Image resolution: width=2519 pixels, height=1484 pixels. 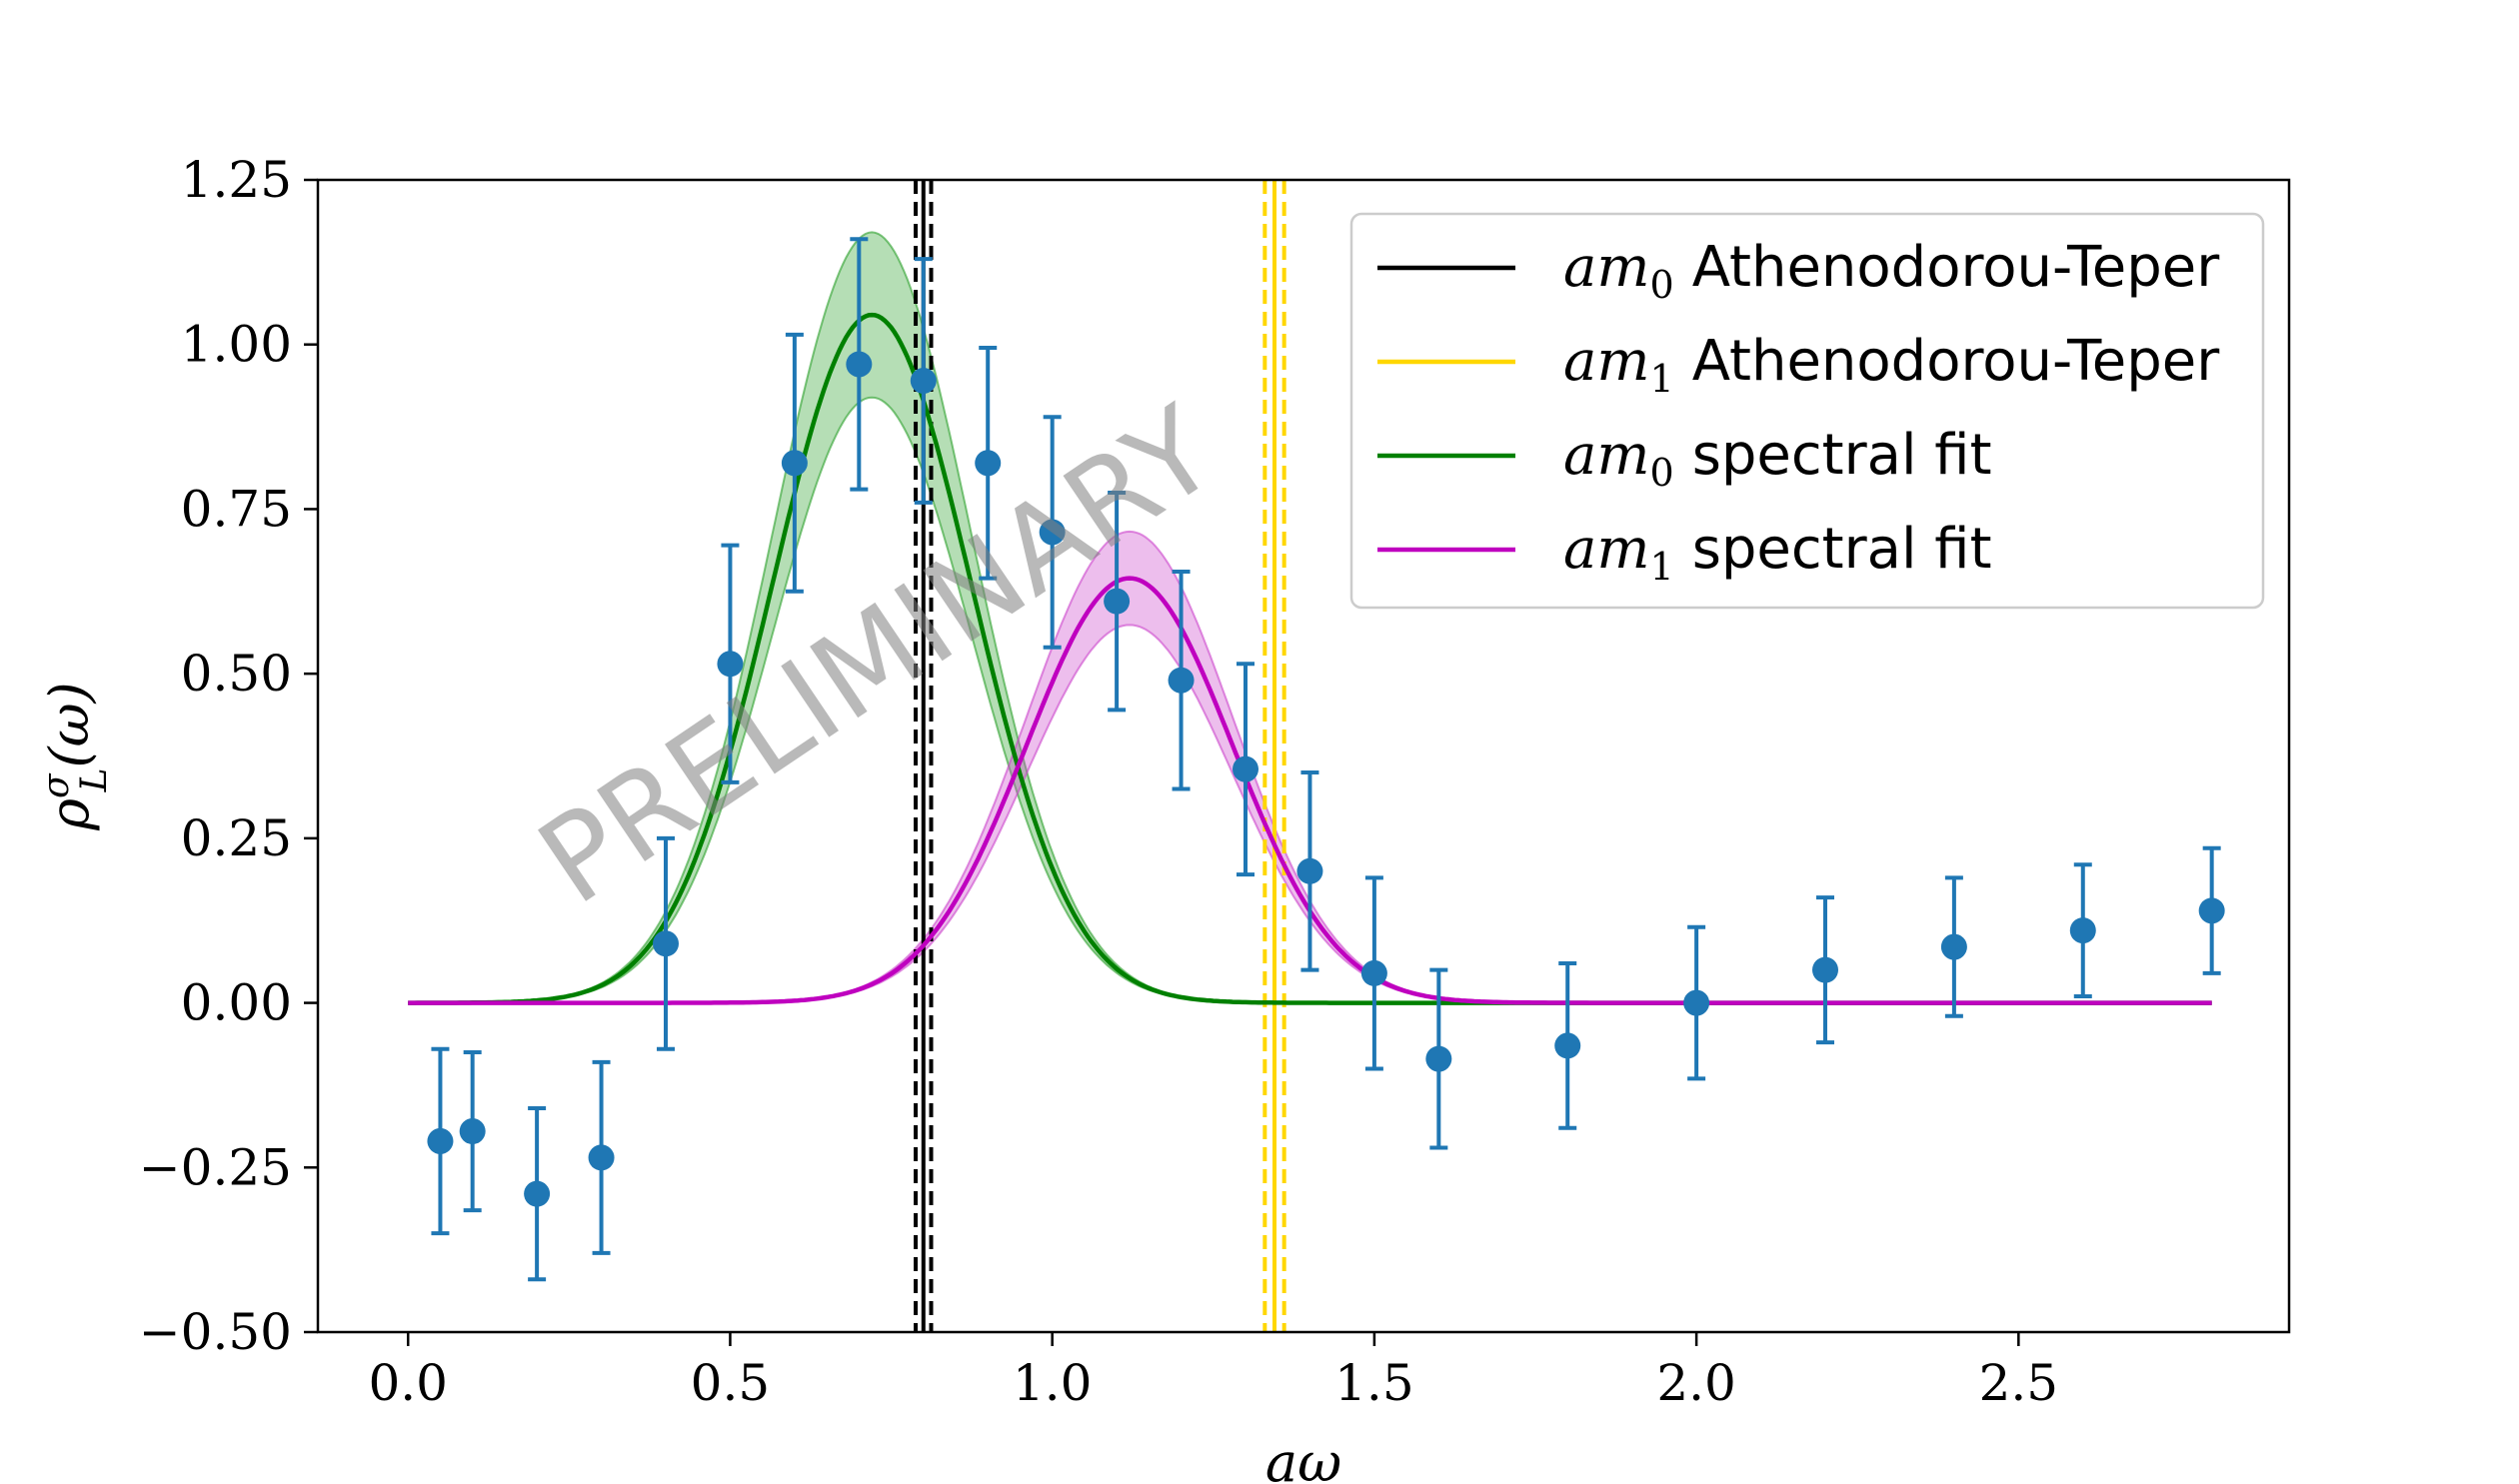 What do you see at coordinates (237, 345) in the screenshot?
I see `y-tick-label-6: 1.00` at bounding box center [237, 345].